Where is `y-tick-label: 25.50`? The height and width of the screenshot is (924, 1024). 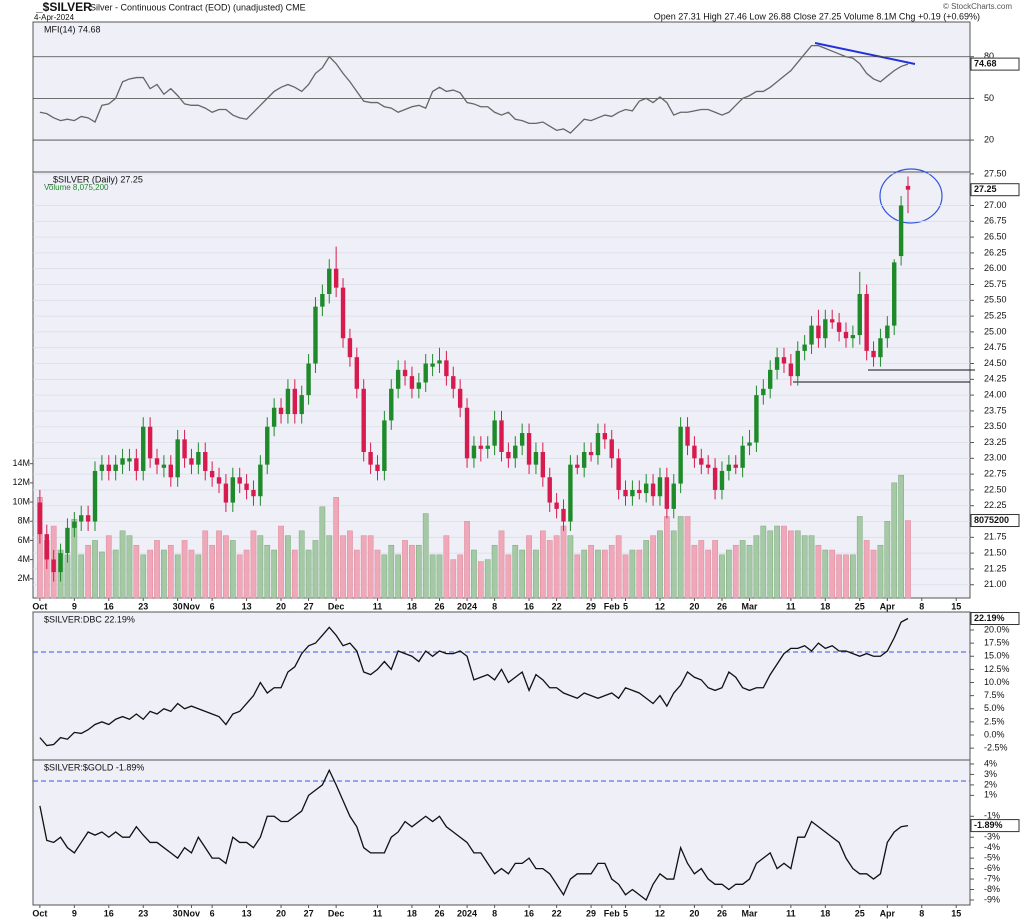
y-tick-label: 25.50 is located at coordinates (995, 300).